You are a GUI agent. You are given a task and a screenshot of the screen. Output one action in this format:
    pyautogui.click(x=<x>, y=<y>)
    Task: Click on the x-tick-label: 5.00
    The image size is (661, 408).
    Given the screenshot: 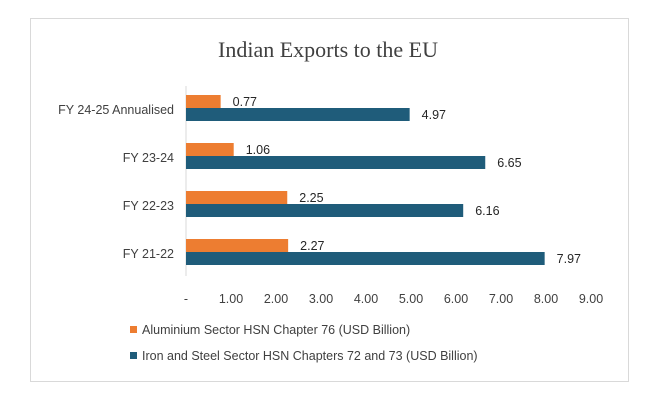 What is the action you would take?
    pyautogui.click(x=411, y=299)
    